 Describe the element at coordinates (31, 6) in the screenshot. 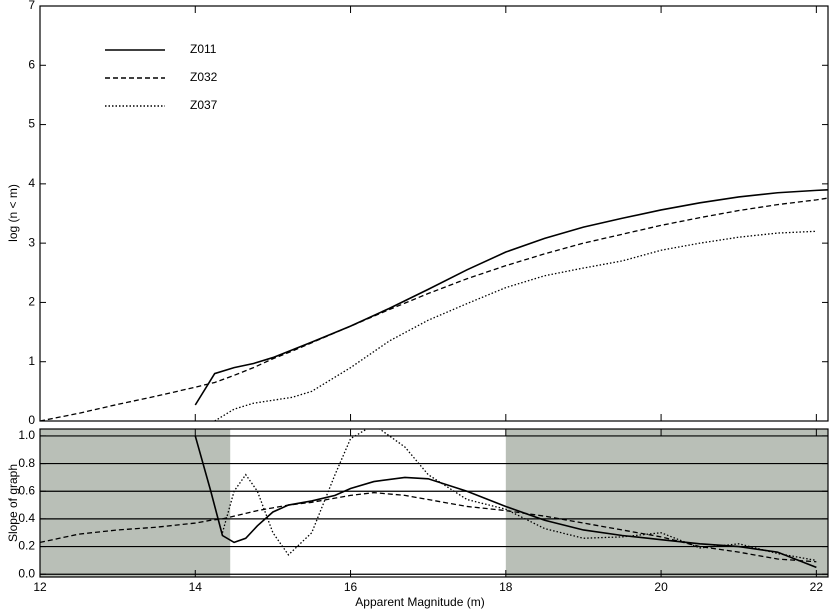

I see `y-tick-label: 7` at that location.